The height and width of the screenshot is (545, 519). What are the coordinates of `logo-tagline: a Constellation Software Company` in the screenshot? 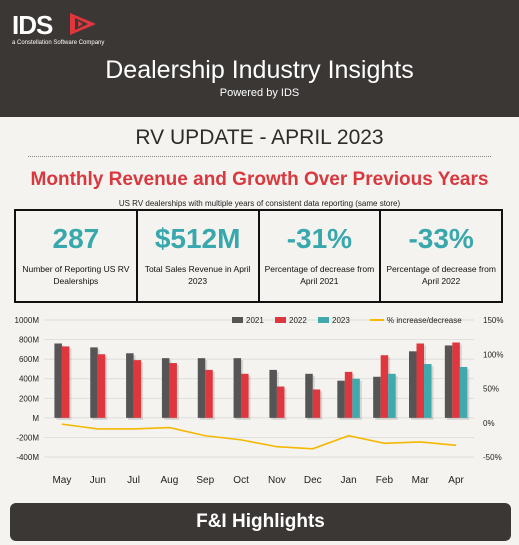 It's located at (58, 43).